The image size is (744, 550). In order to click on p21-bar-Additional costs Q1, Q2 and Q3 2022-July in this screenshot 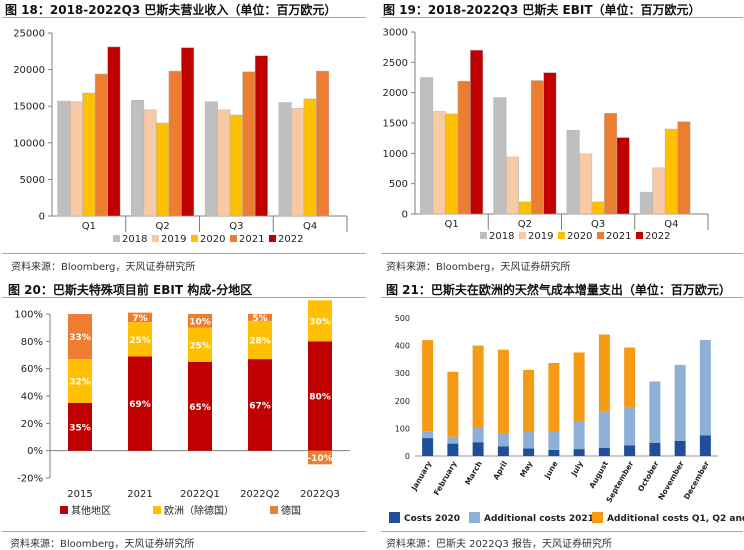, I will do `click(579, 387)`.